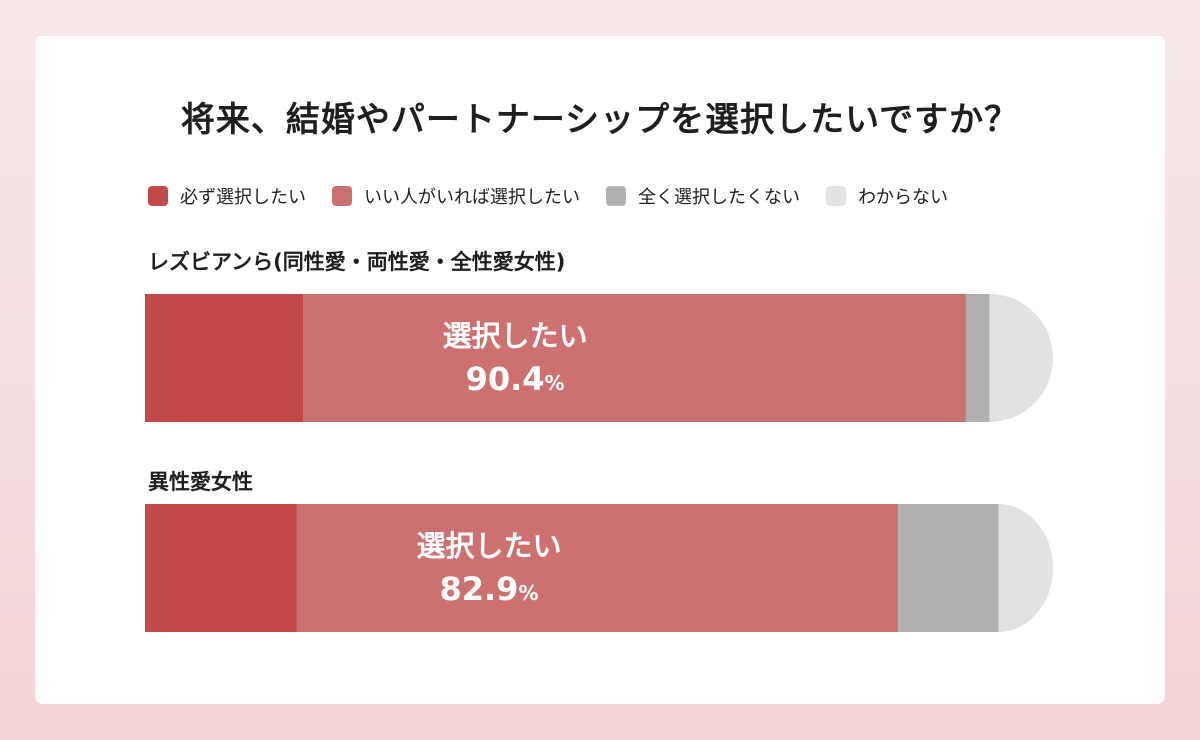 Image resolution: width=1200 pixels, height=740 pixels. I want to click on legend-label: 必ず選択したい, so click(243, 197).